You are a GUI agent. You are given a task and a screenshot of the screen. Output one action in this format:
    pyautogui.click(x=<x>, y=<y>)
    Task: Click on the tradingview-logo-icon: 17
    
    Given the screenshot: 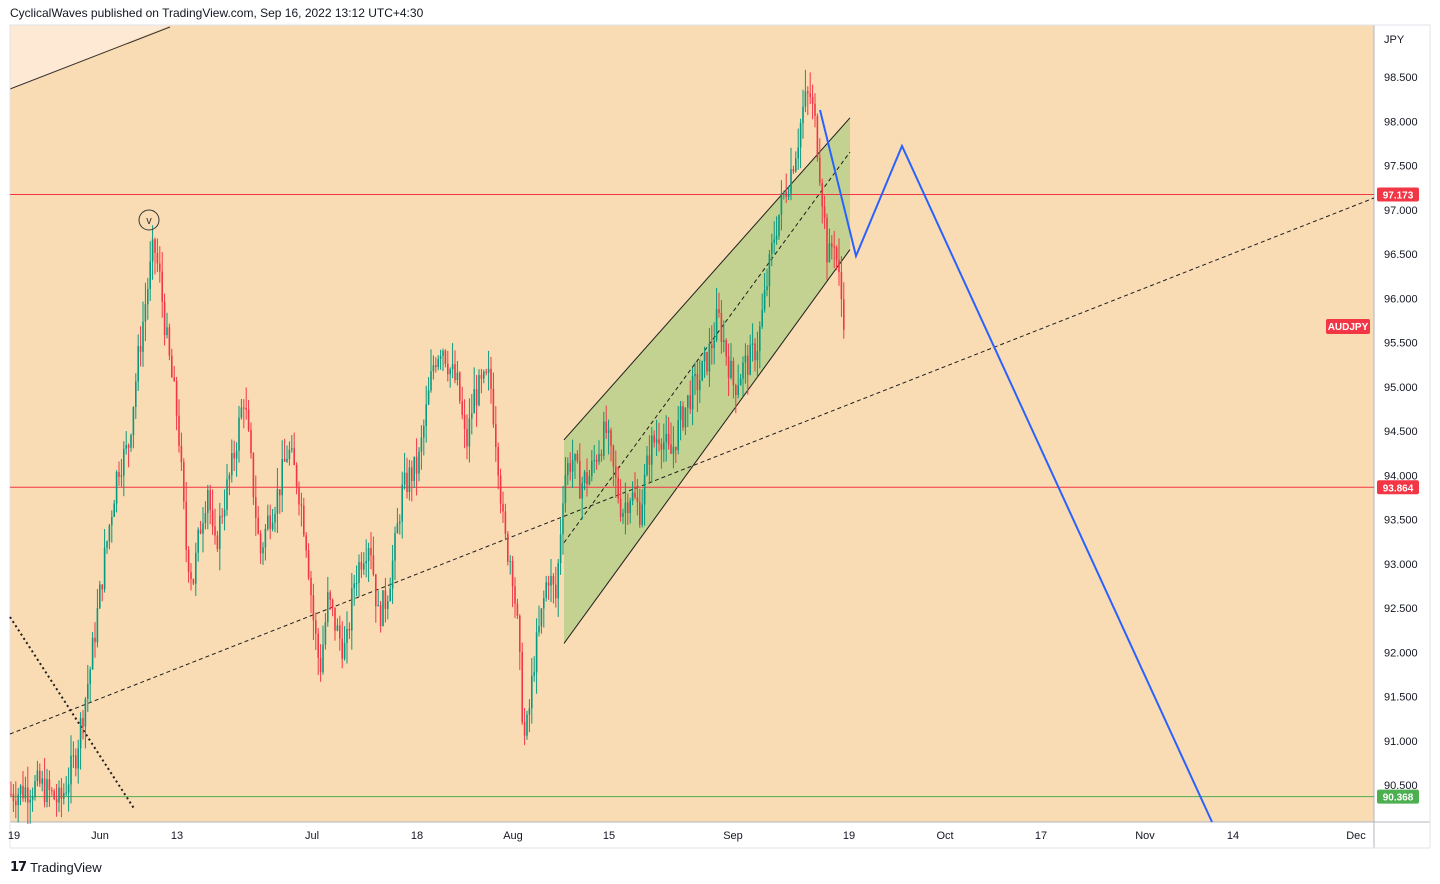 What is the action you would take?
    pyautogui.click(x=18, y=867)
    